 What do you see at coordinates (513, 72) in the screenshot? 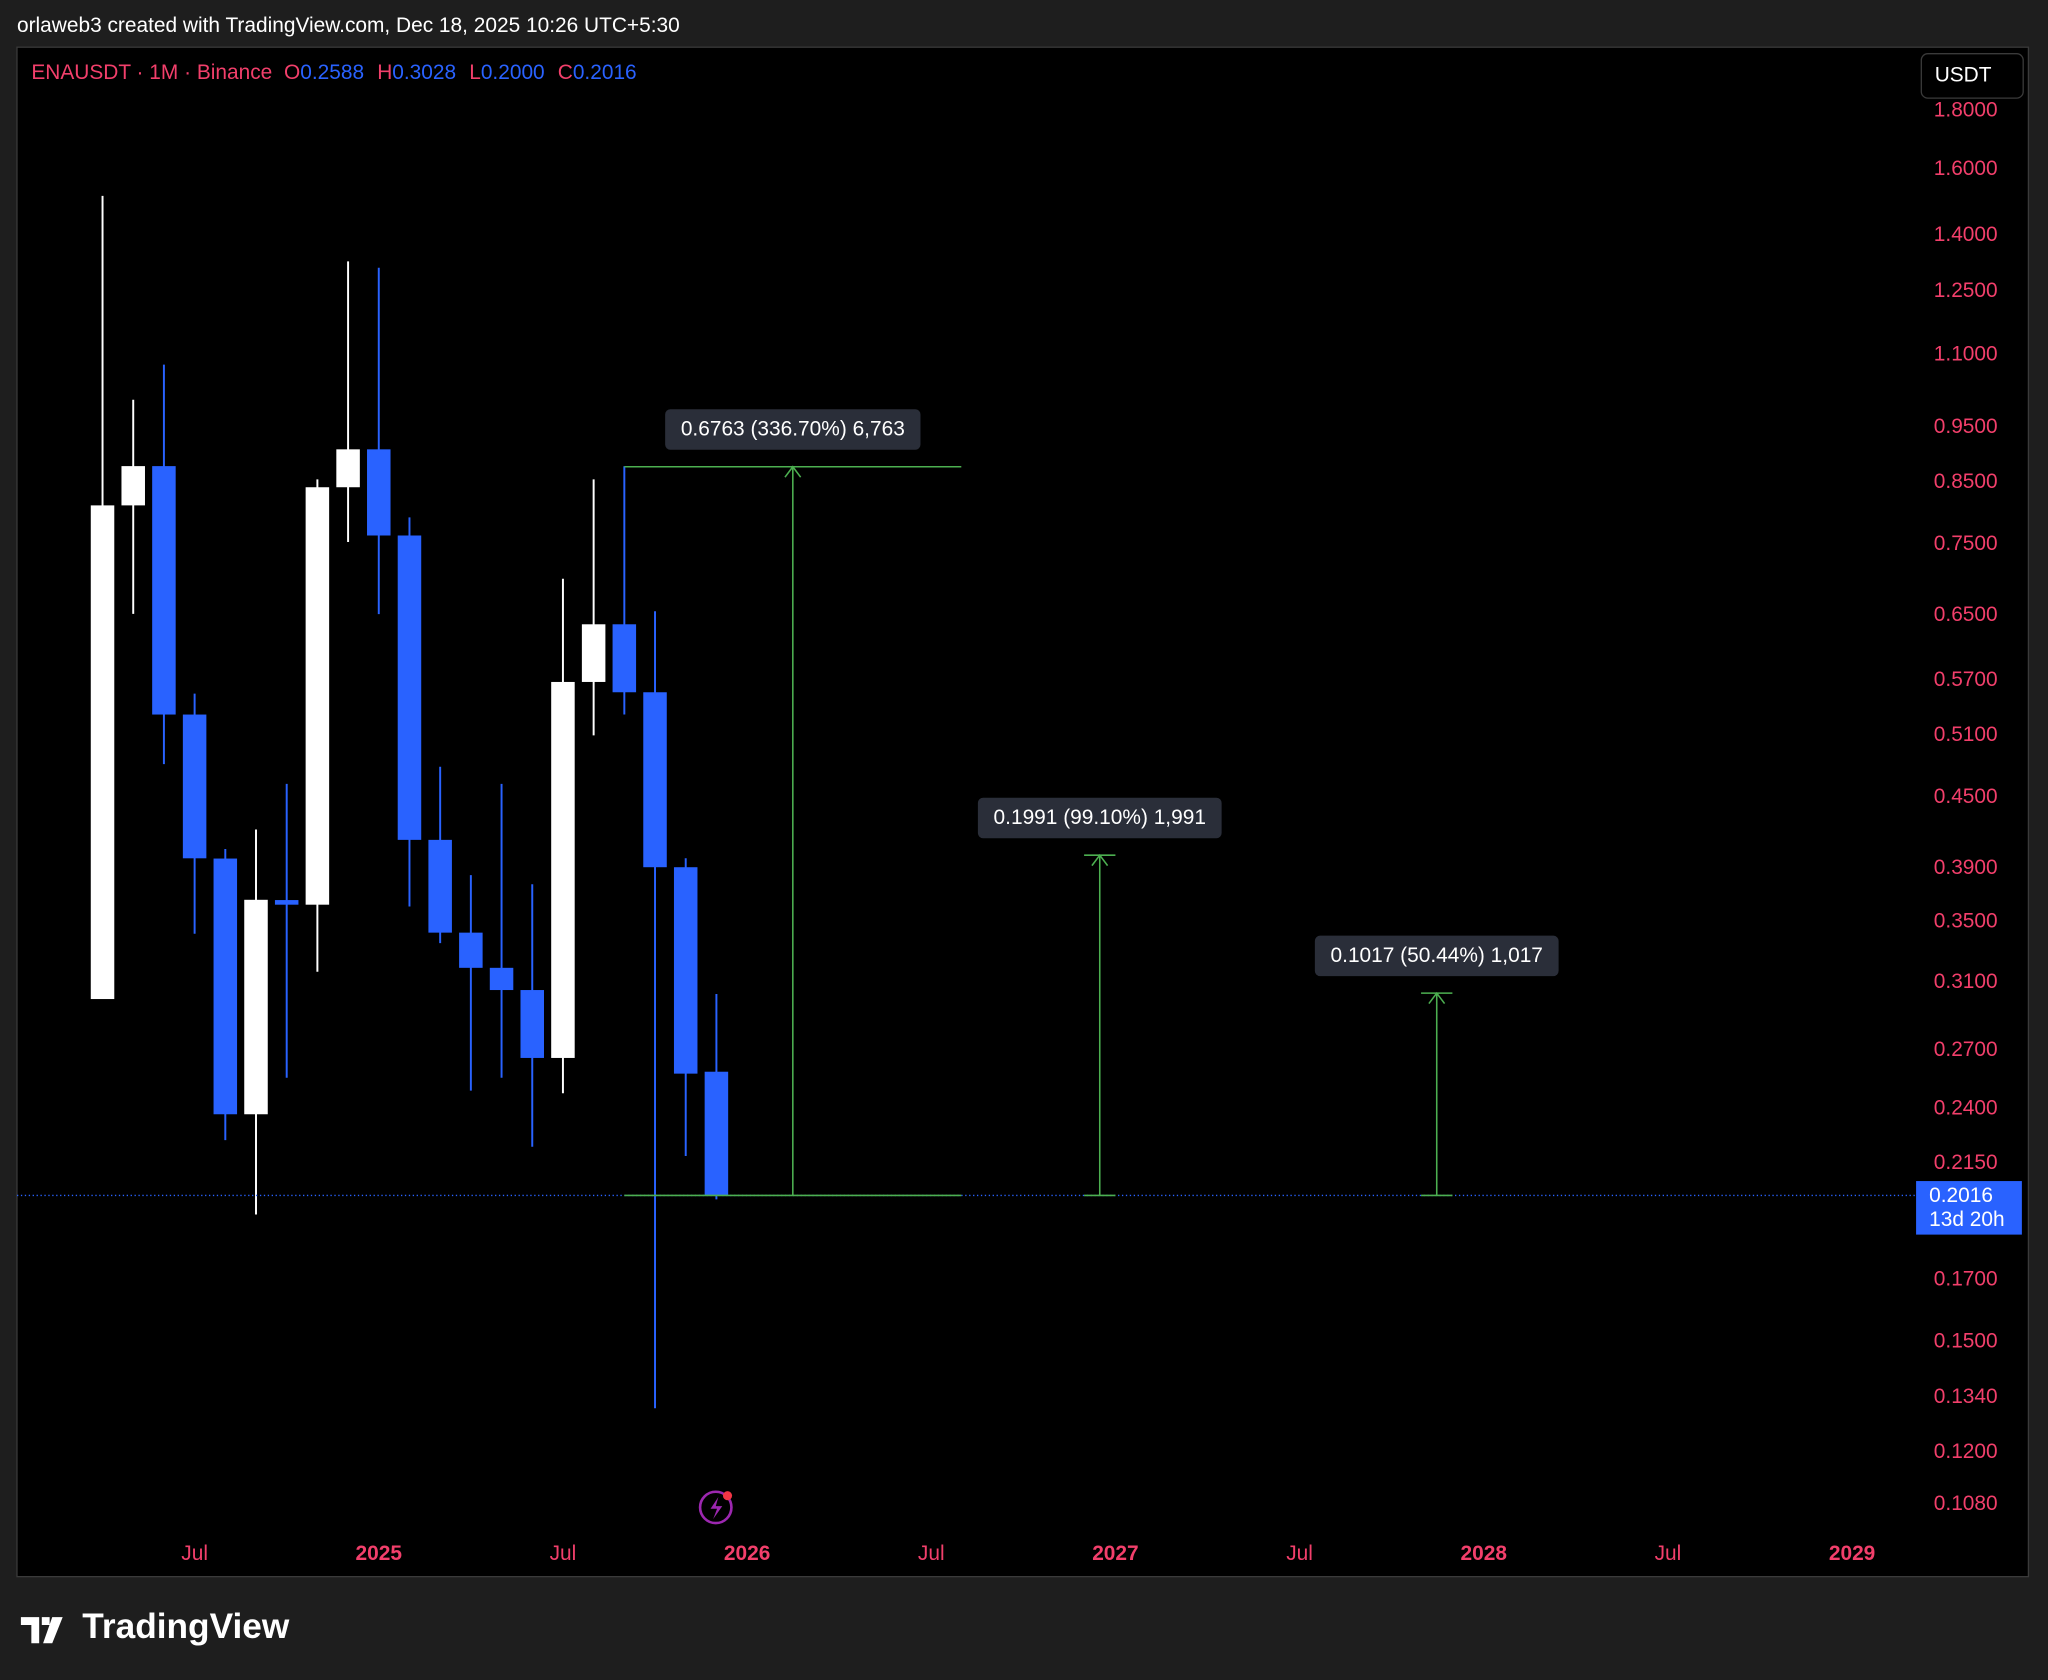
I see `legend-value: 0.2000` at bounding box center [513, 72].